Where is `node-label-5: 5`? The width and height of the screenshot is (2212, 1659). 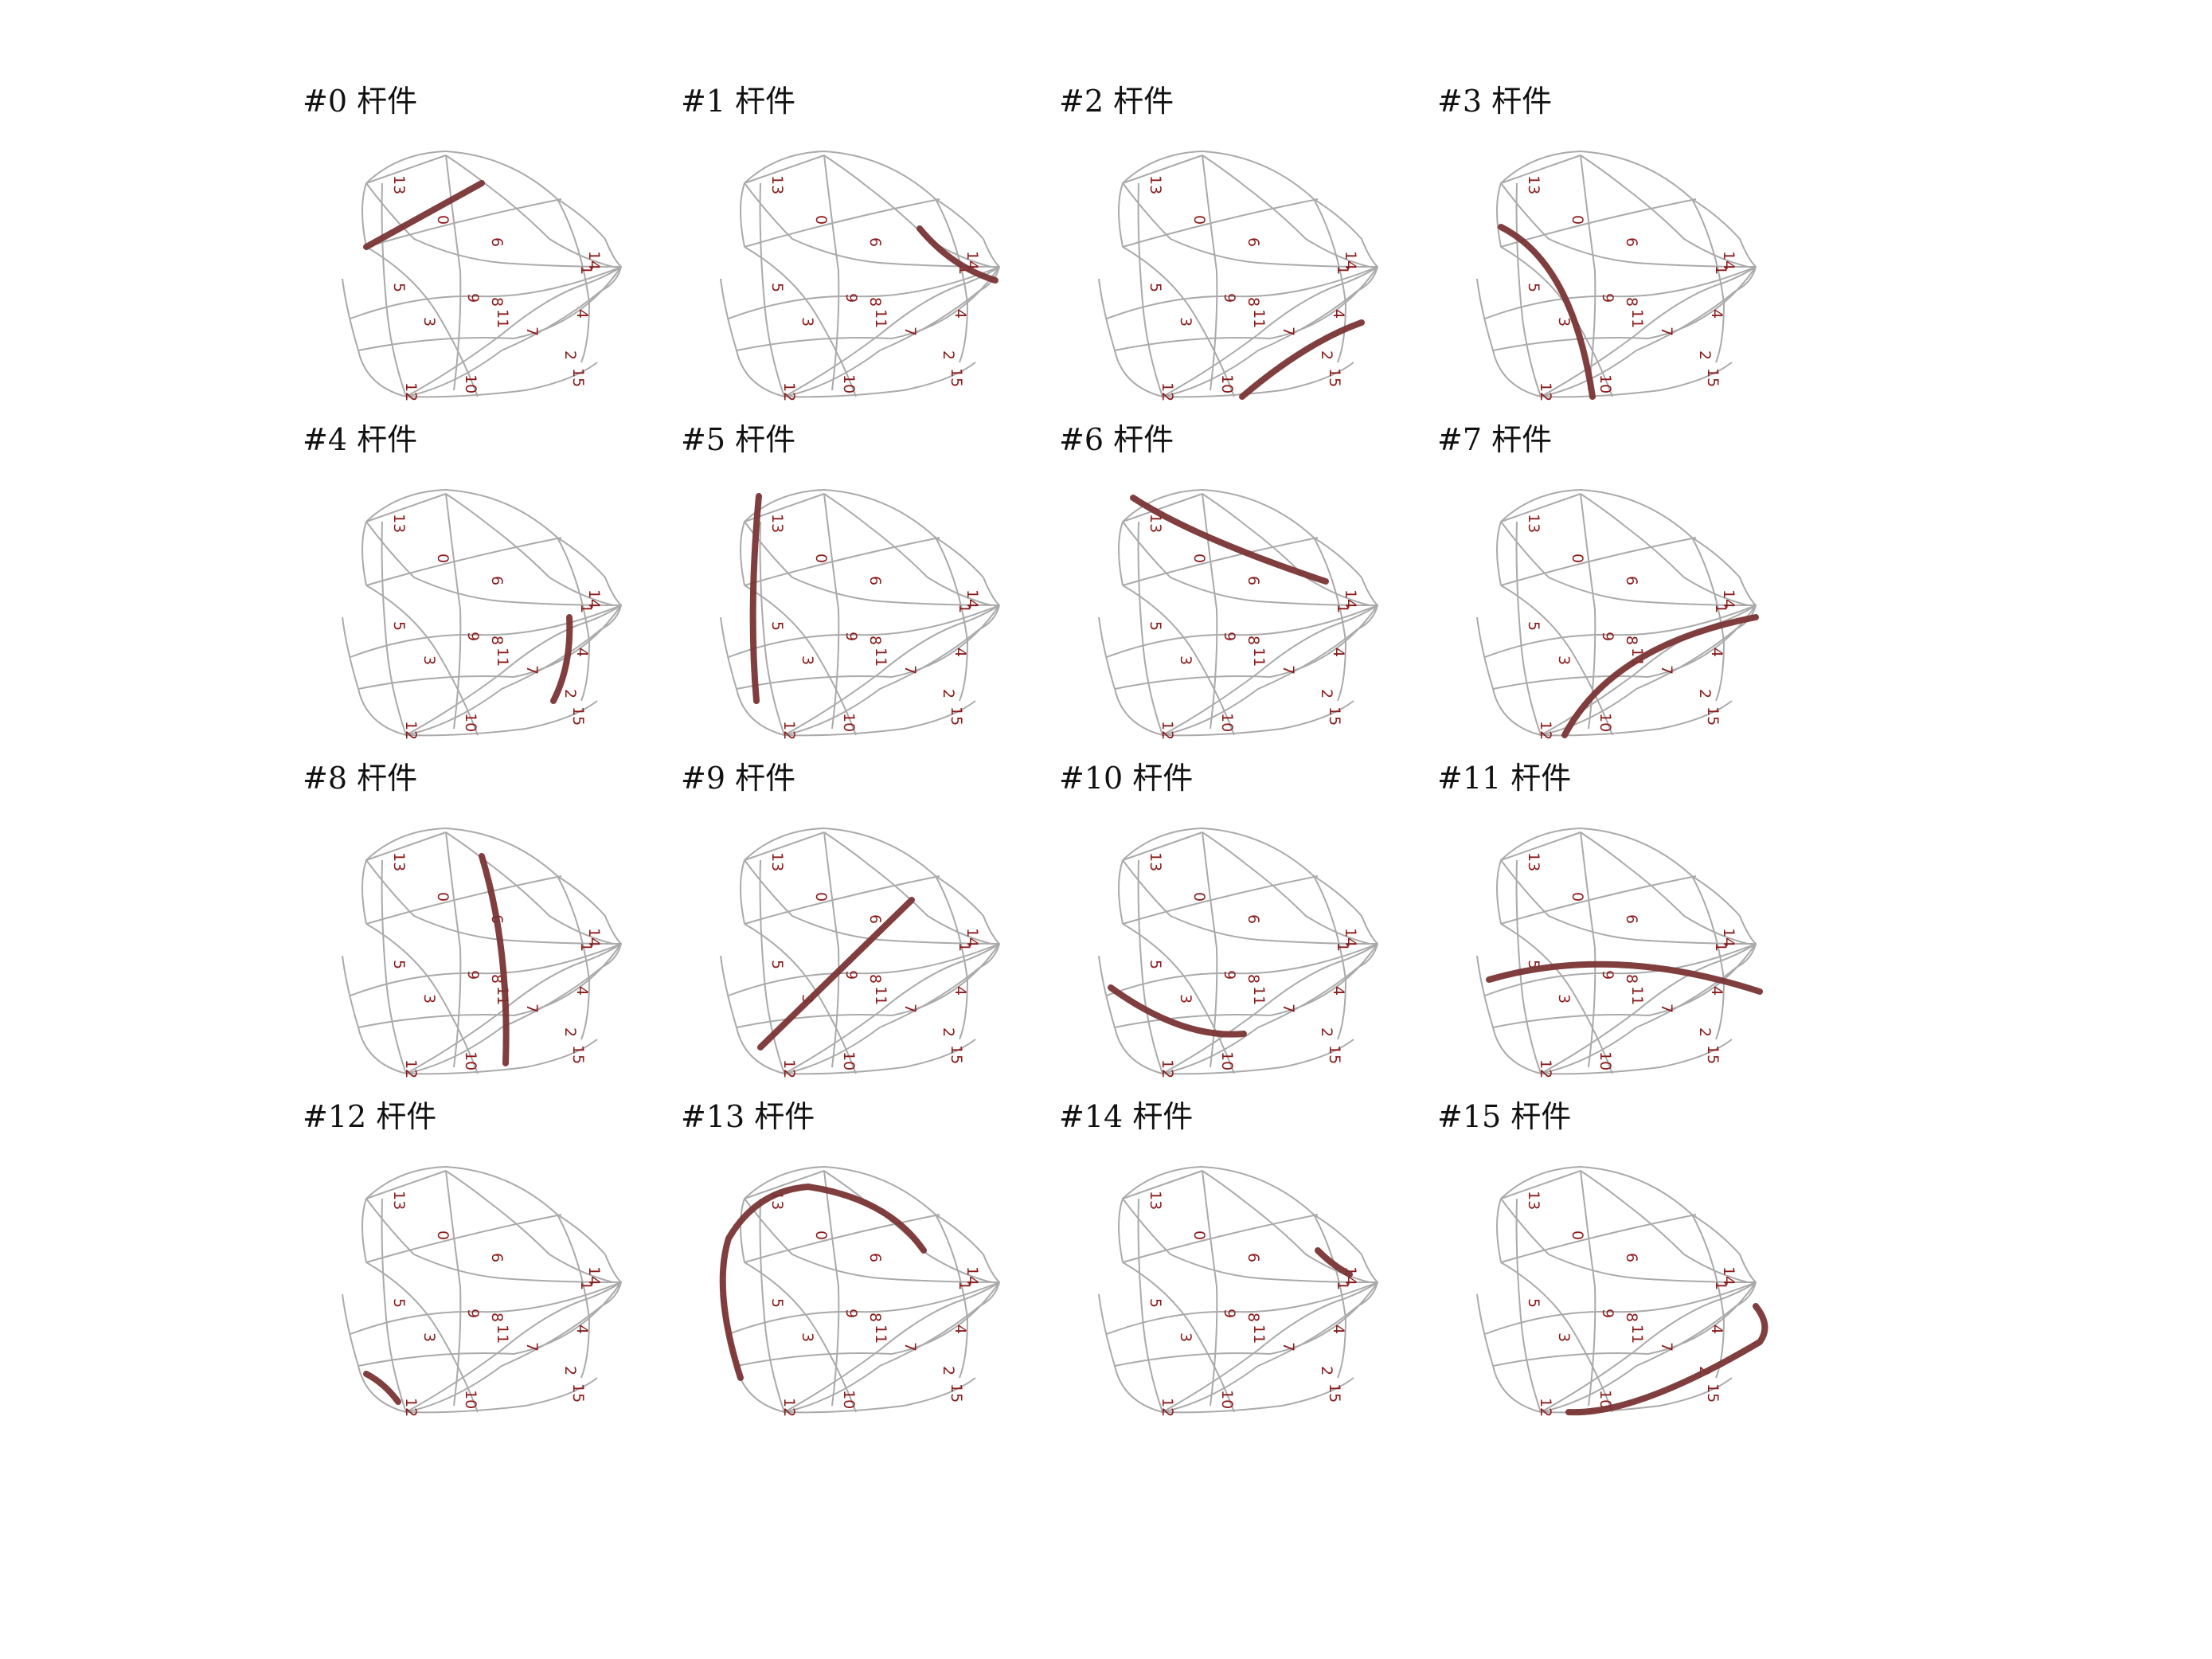 node-label-5: 5 is located at coordinates (399, 1303).